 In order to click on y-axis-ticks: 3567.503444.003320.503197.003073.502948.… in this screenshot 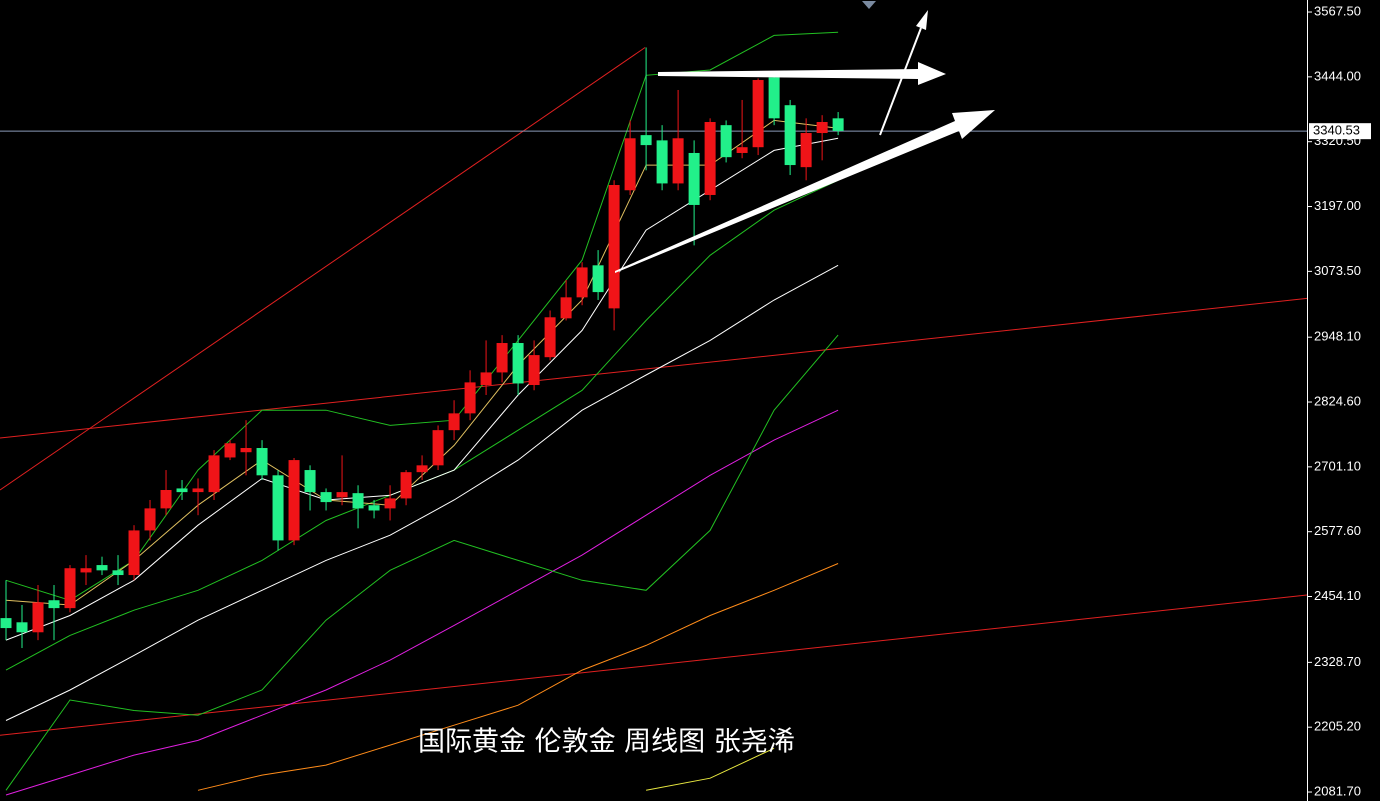, I will do `click(1339, 400)`.